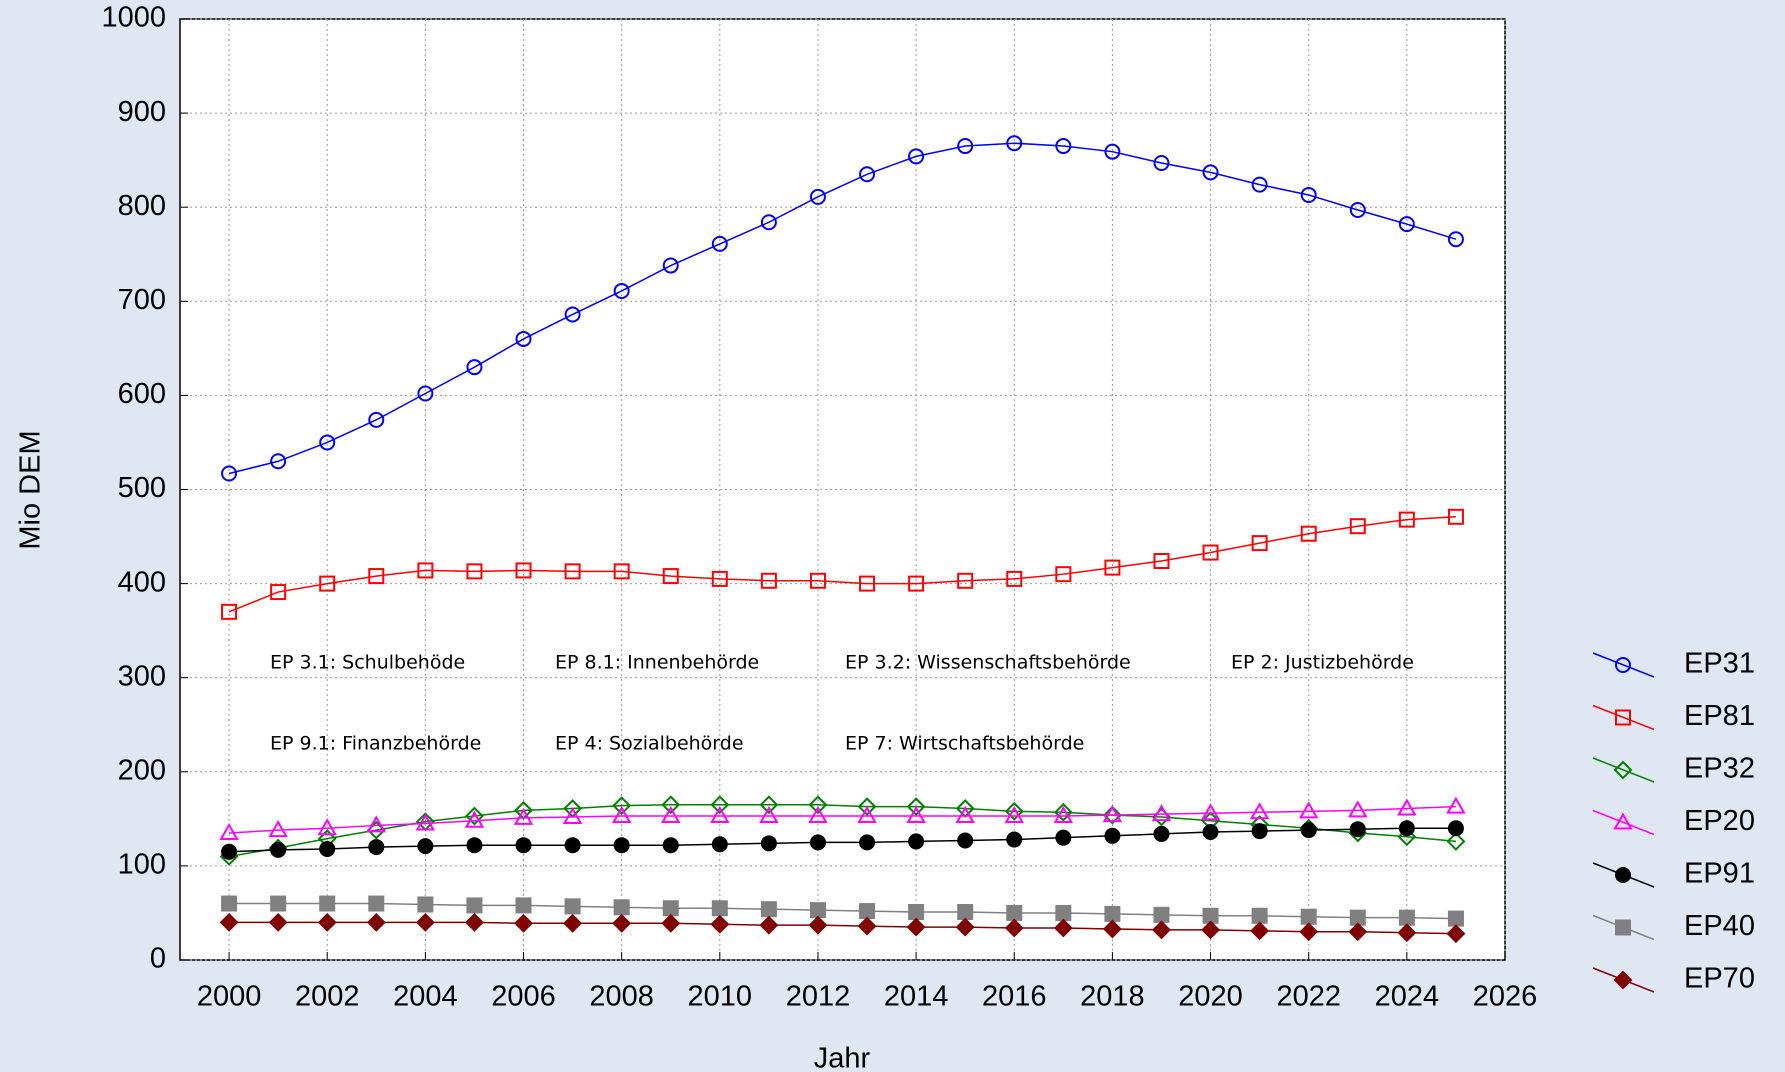 The height and width of the screenshot is (1072, 1785). I want to click on y-tick-label: 200, so click(142, 770).